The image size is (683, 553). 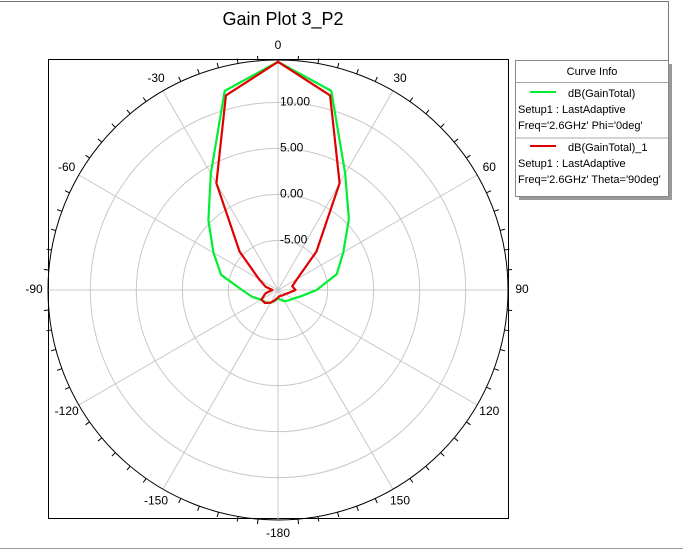 I want to click on angle-tick-label: 150, so click(x=400, y=500).